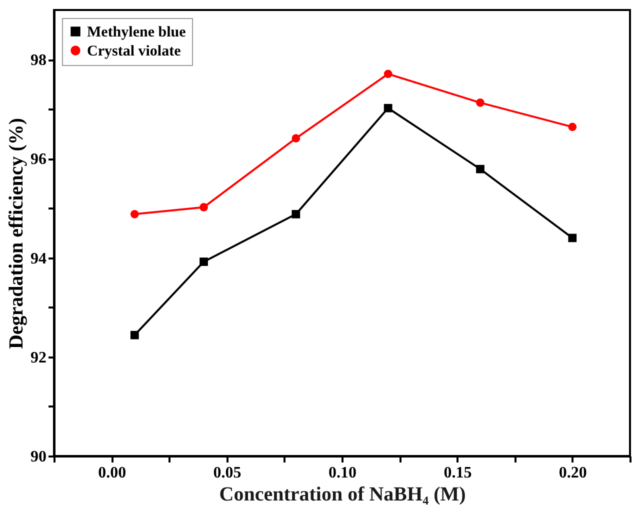 The image size is (643, 510). I want to click on x-tick-label: 0.15, so click(458, 473).